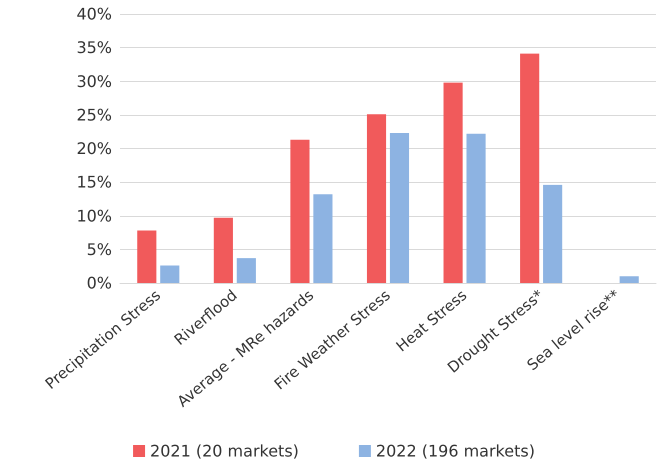  Describe the element at coordinates (94, 48) in the screenshot. I see `y-tick-label: 35%` at that location.